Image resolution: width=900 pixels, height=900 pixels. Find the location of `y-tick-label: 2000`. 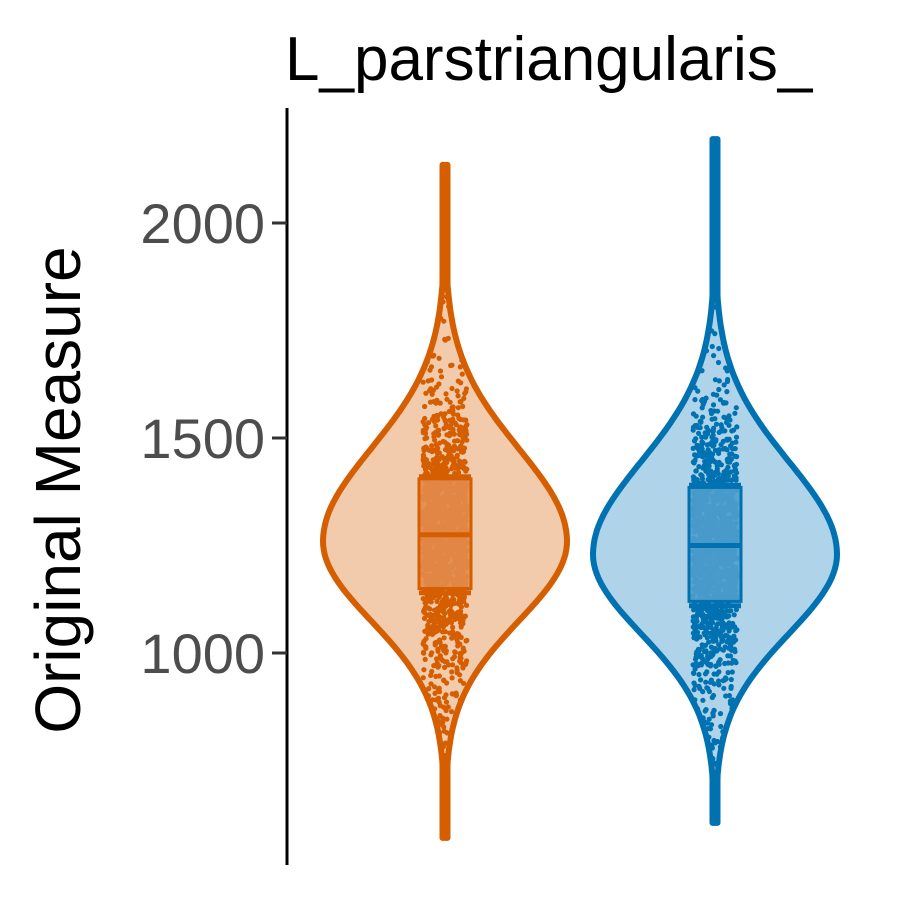

y-tick-label: 2000 is located at coordinates (202, 223).